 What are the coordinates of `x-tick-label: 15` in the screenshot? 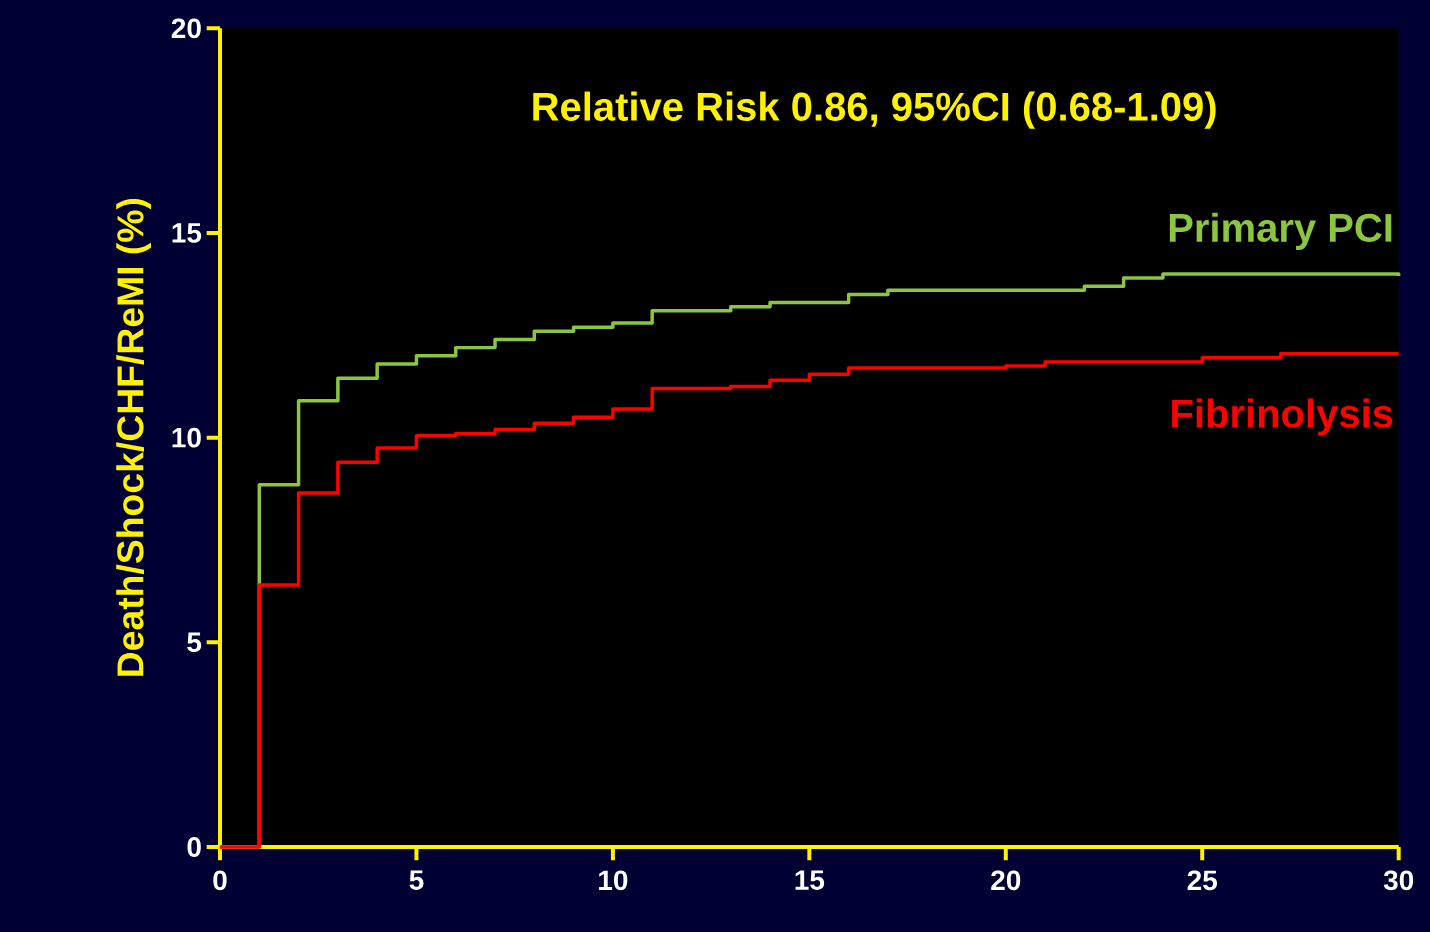 It's located at (810, 880).